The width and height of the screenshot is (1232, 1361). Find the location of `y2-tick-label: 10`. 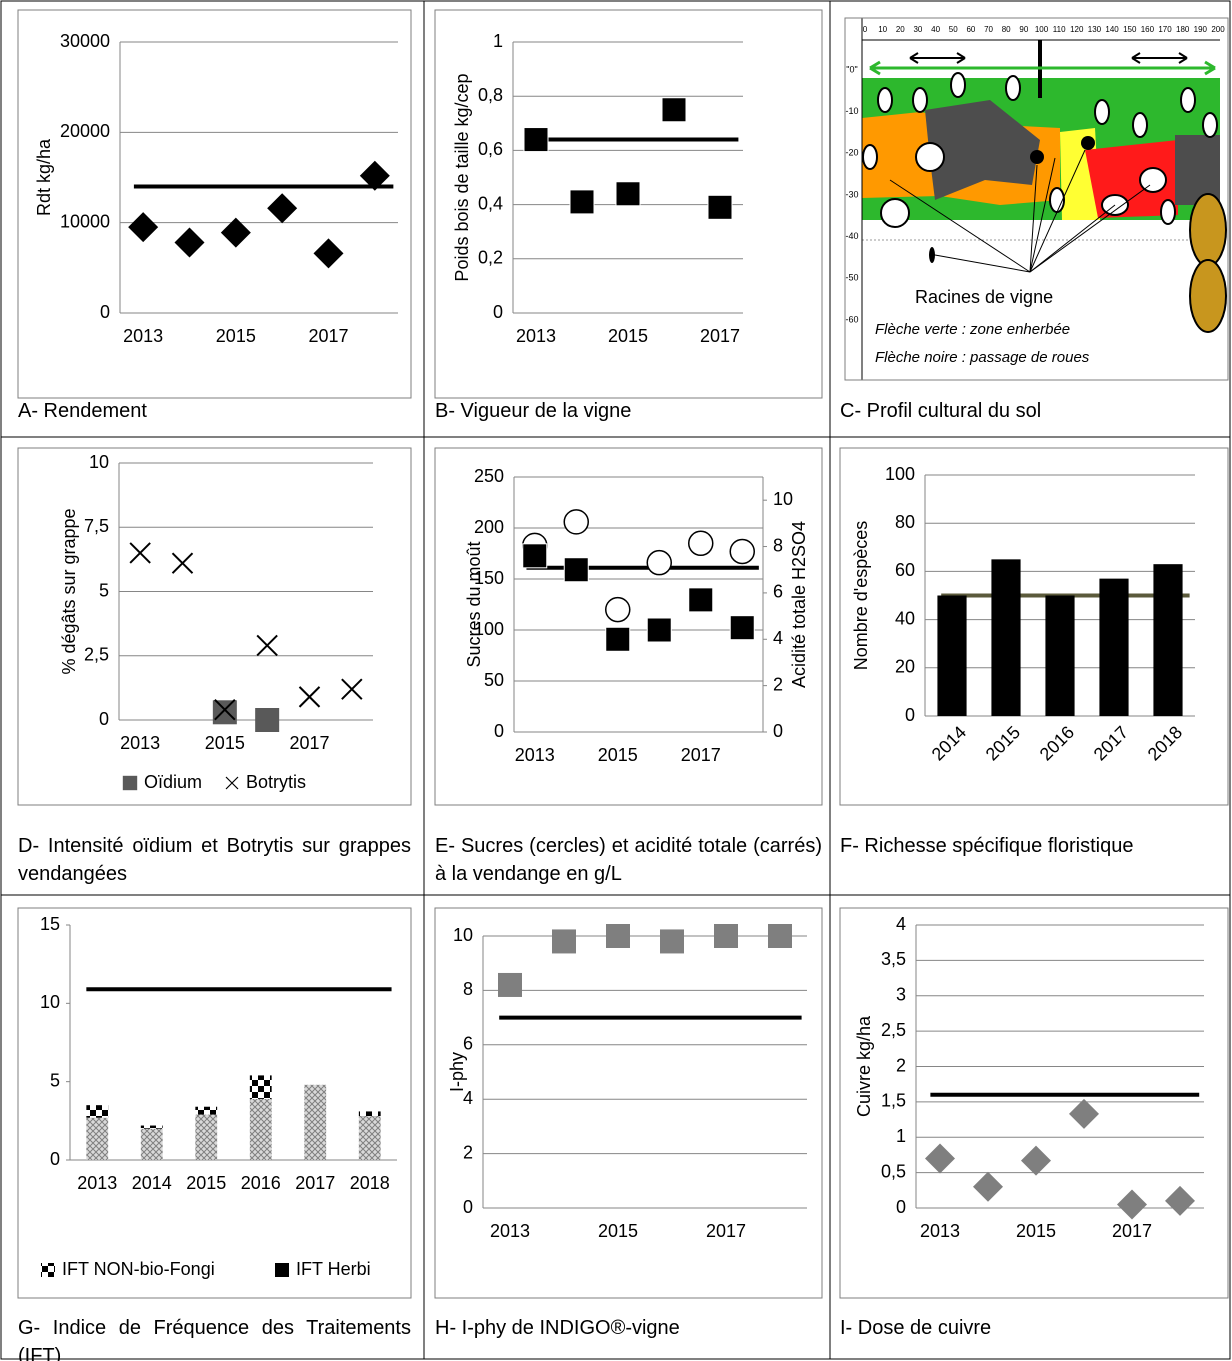

y2-tick-label: 10 is located at coordinates (783, 499).